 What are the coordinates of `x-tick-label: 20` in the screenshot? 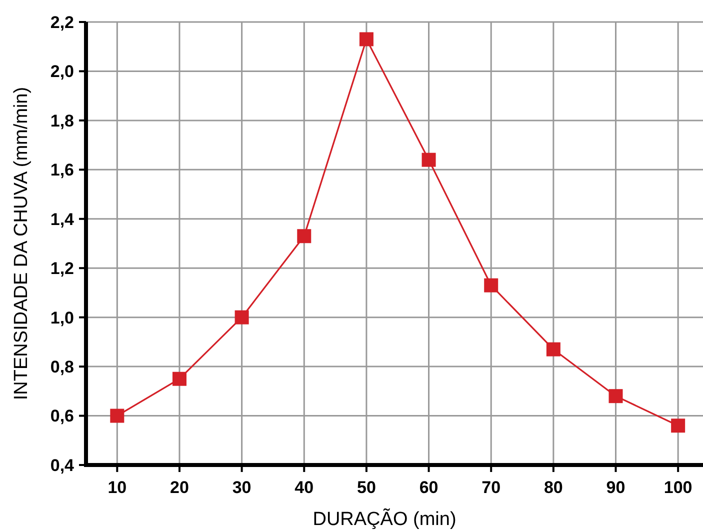 It's located at (179, 487).